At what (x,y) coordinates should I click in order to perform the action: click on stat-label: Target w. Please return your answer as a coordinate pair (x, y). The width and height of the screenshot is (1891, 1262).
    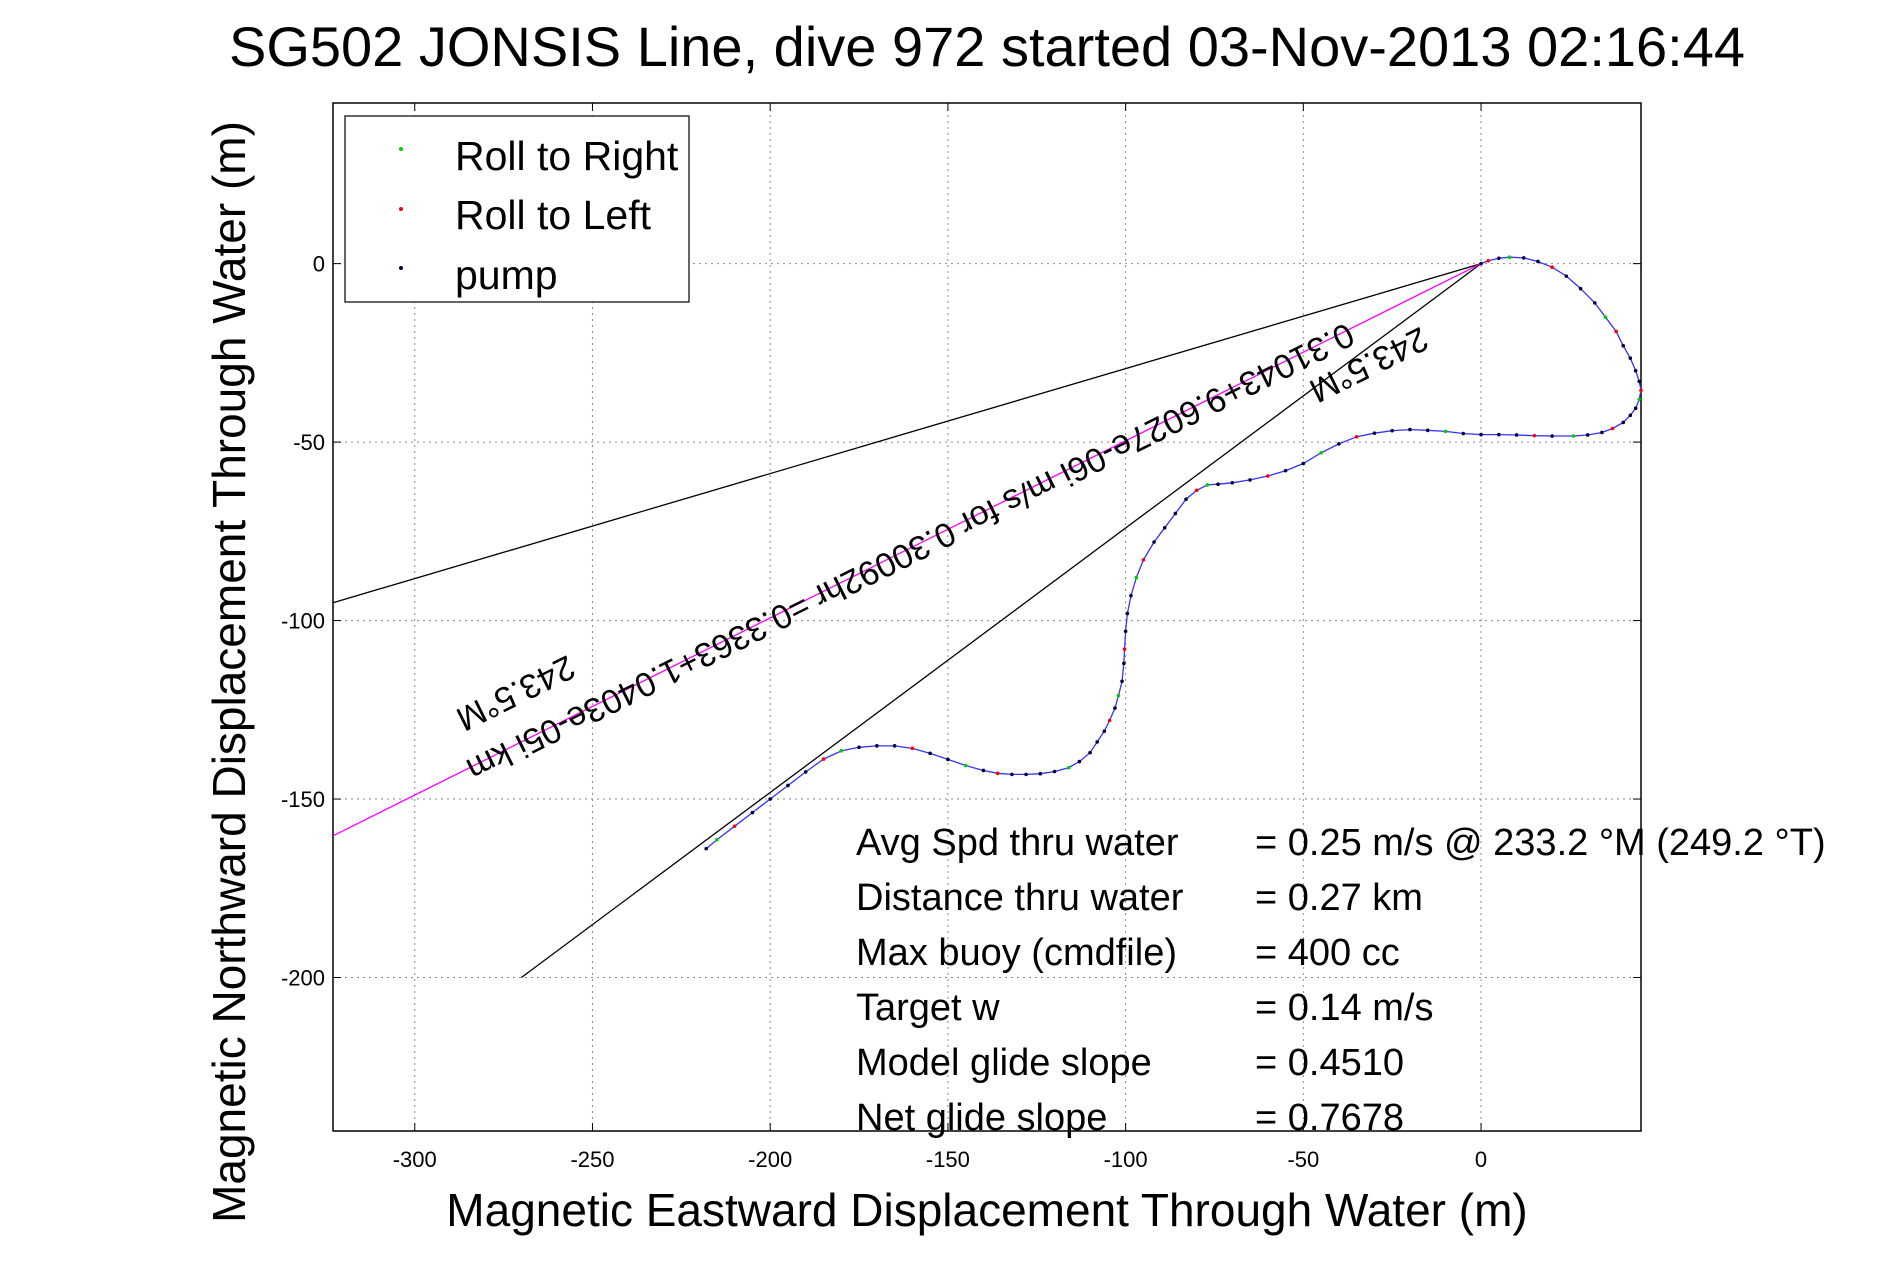
    Looking at the image, I should click on (928, 1008).